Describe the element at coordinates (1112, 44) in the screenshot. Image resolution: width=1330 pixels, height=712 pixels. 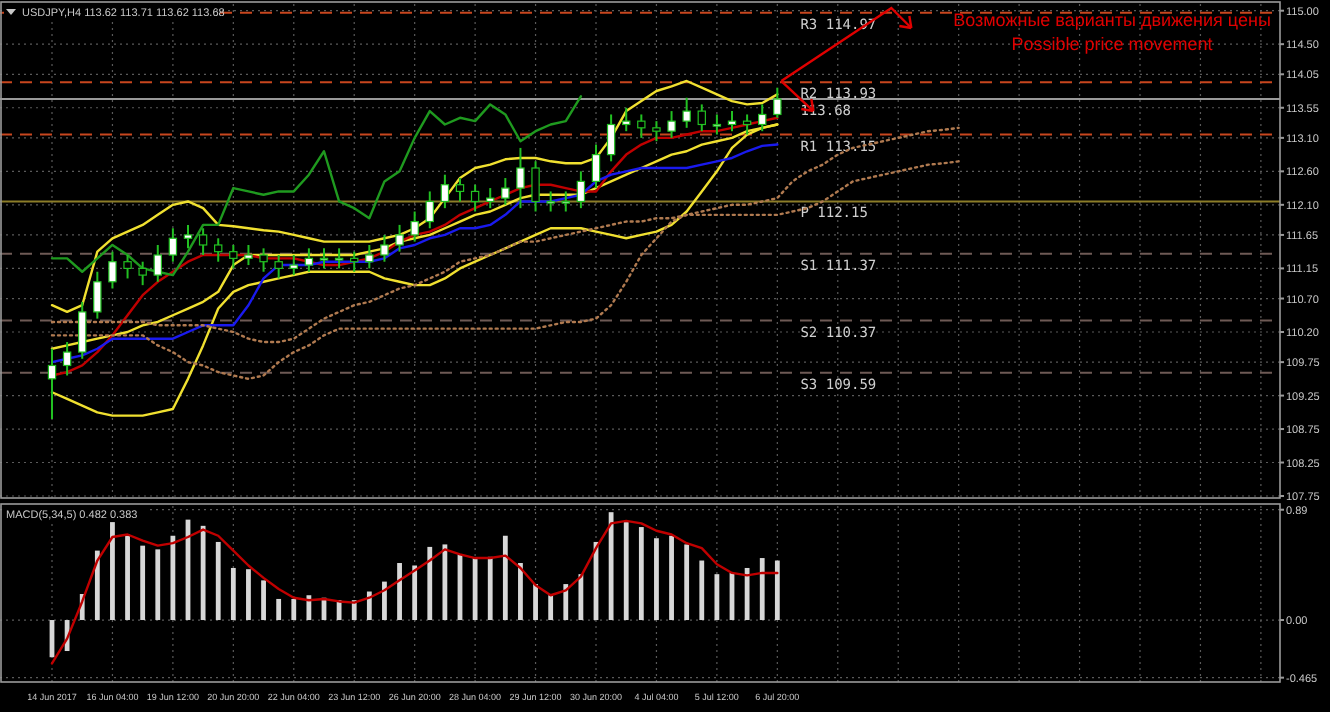
I see `annotation: Possible price movement` at that location.